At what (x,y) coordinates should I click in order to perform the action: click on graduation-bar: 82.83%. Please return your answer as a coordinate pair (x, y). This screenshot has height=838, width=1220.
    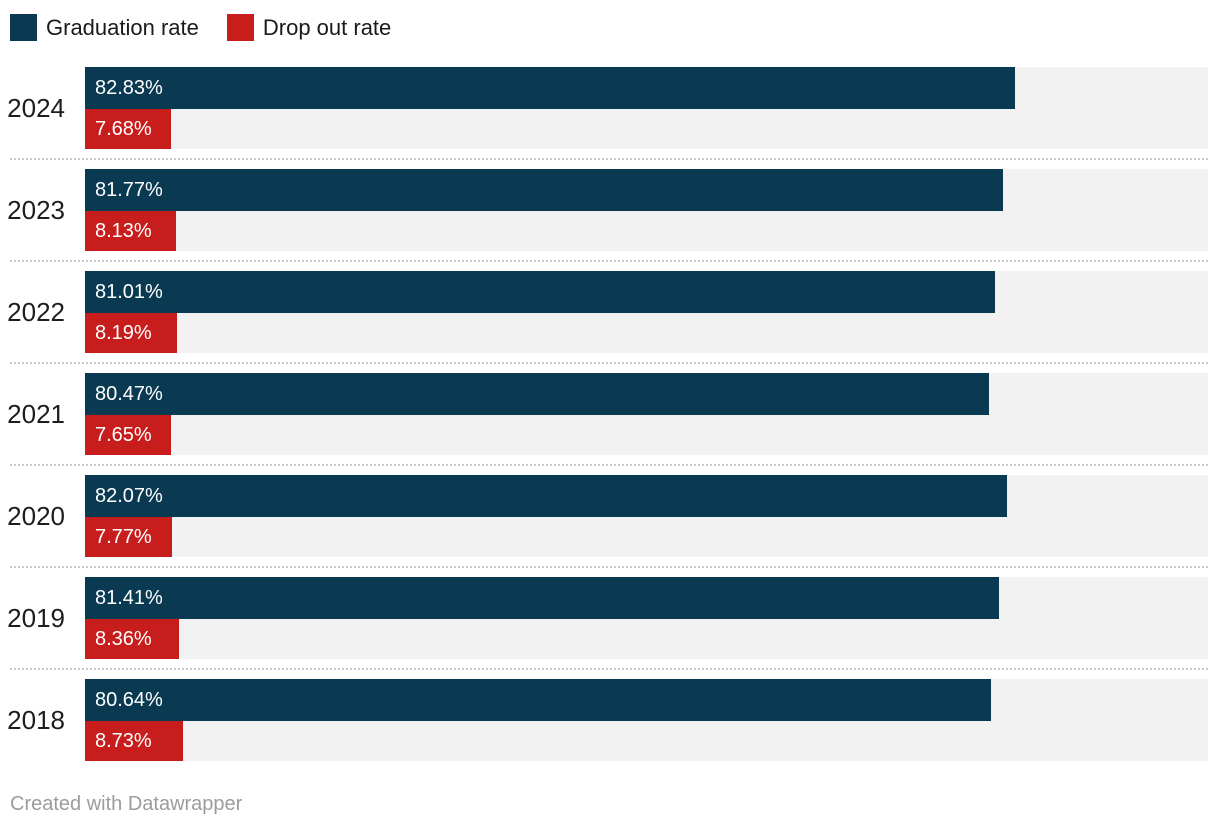
    Looking at the image, I should click on (550, 88).